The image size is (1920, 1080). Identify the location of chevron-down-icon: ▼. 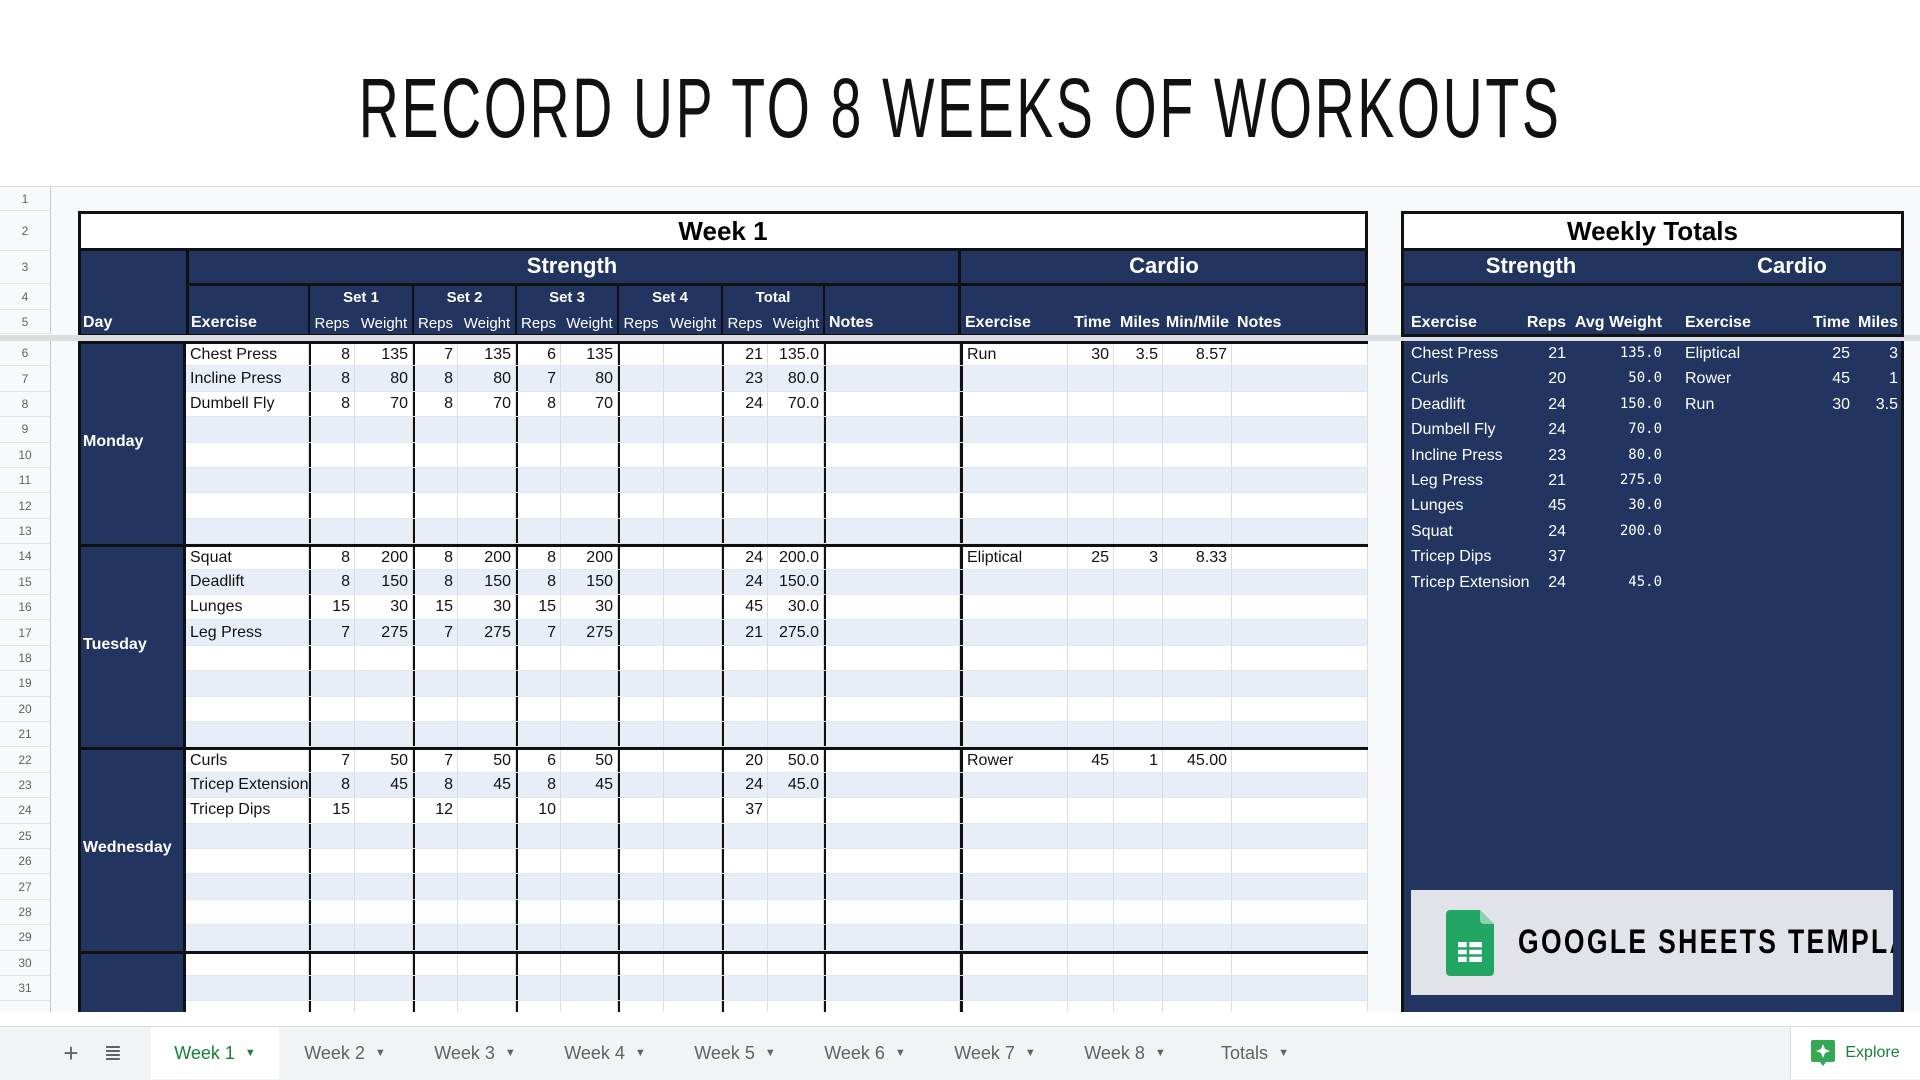
(900, 1053).